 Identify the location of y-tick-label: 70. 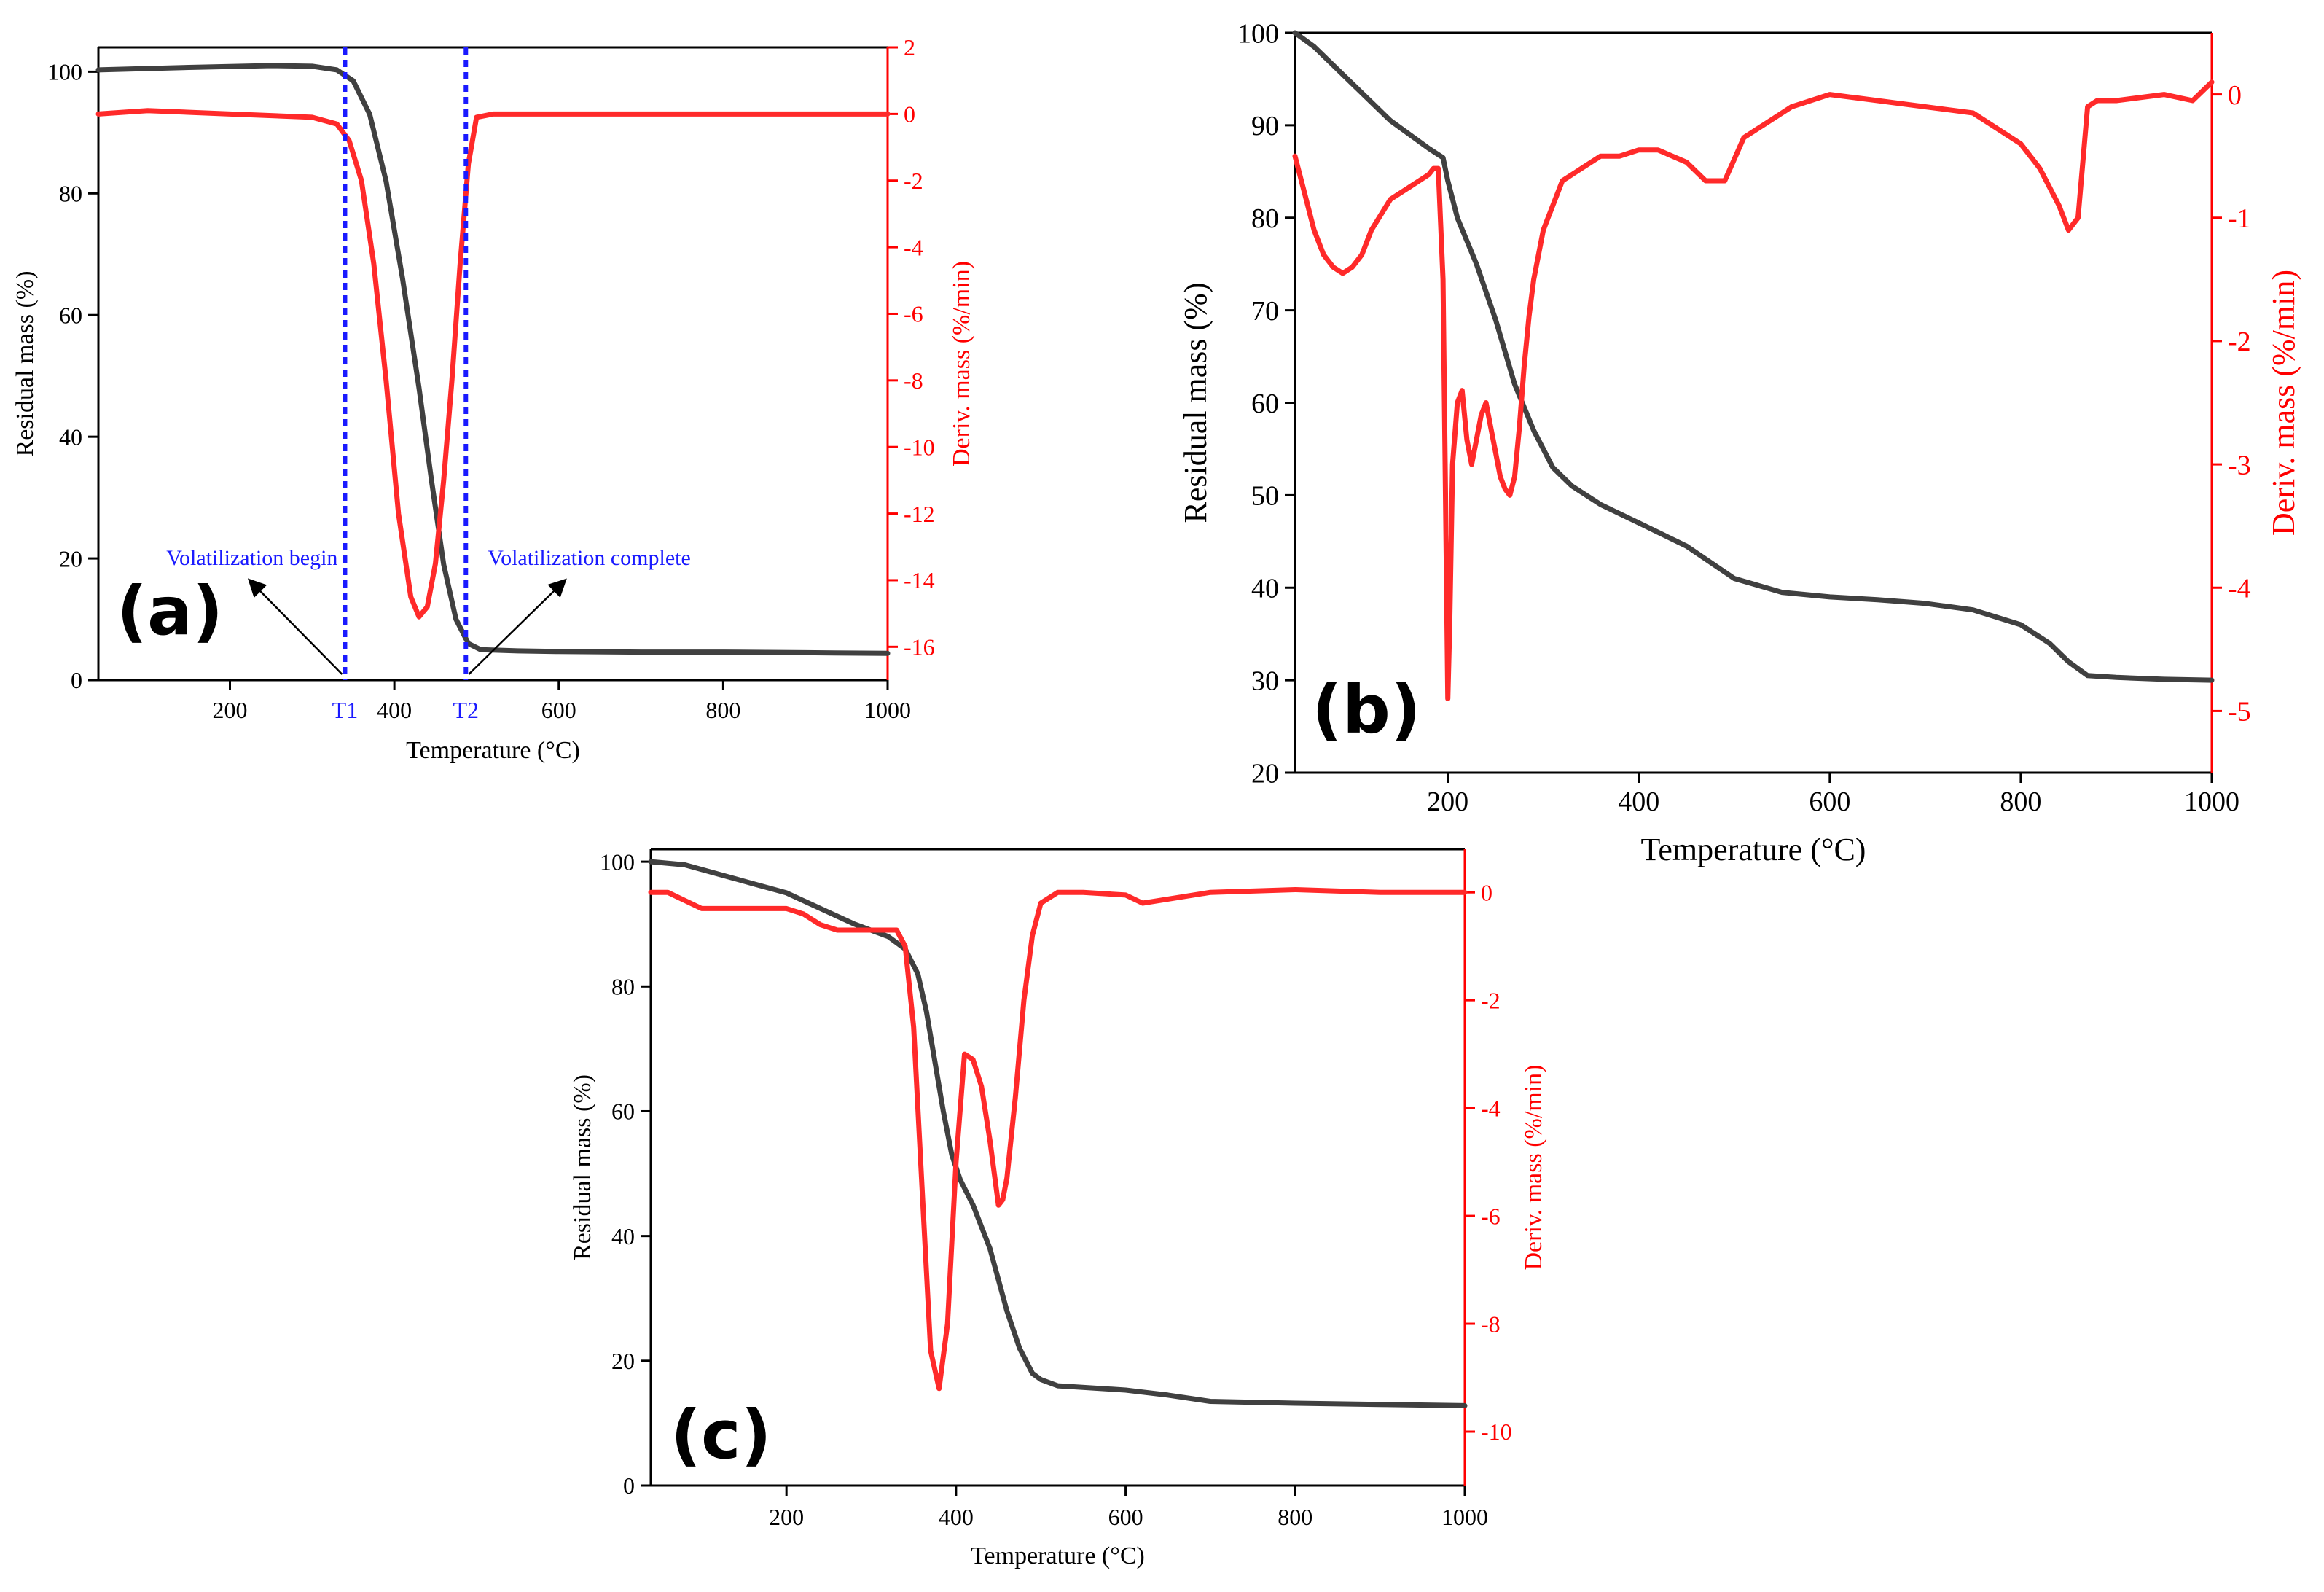
(1265, 311).